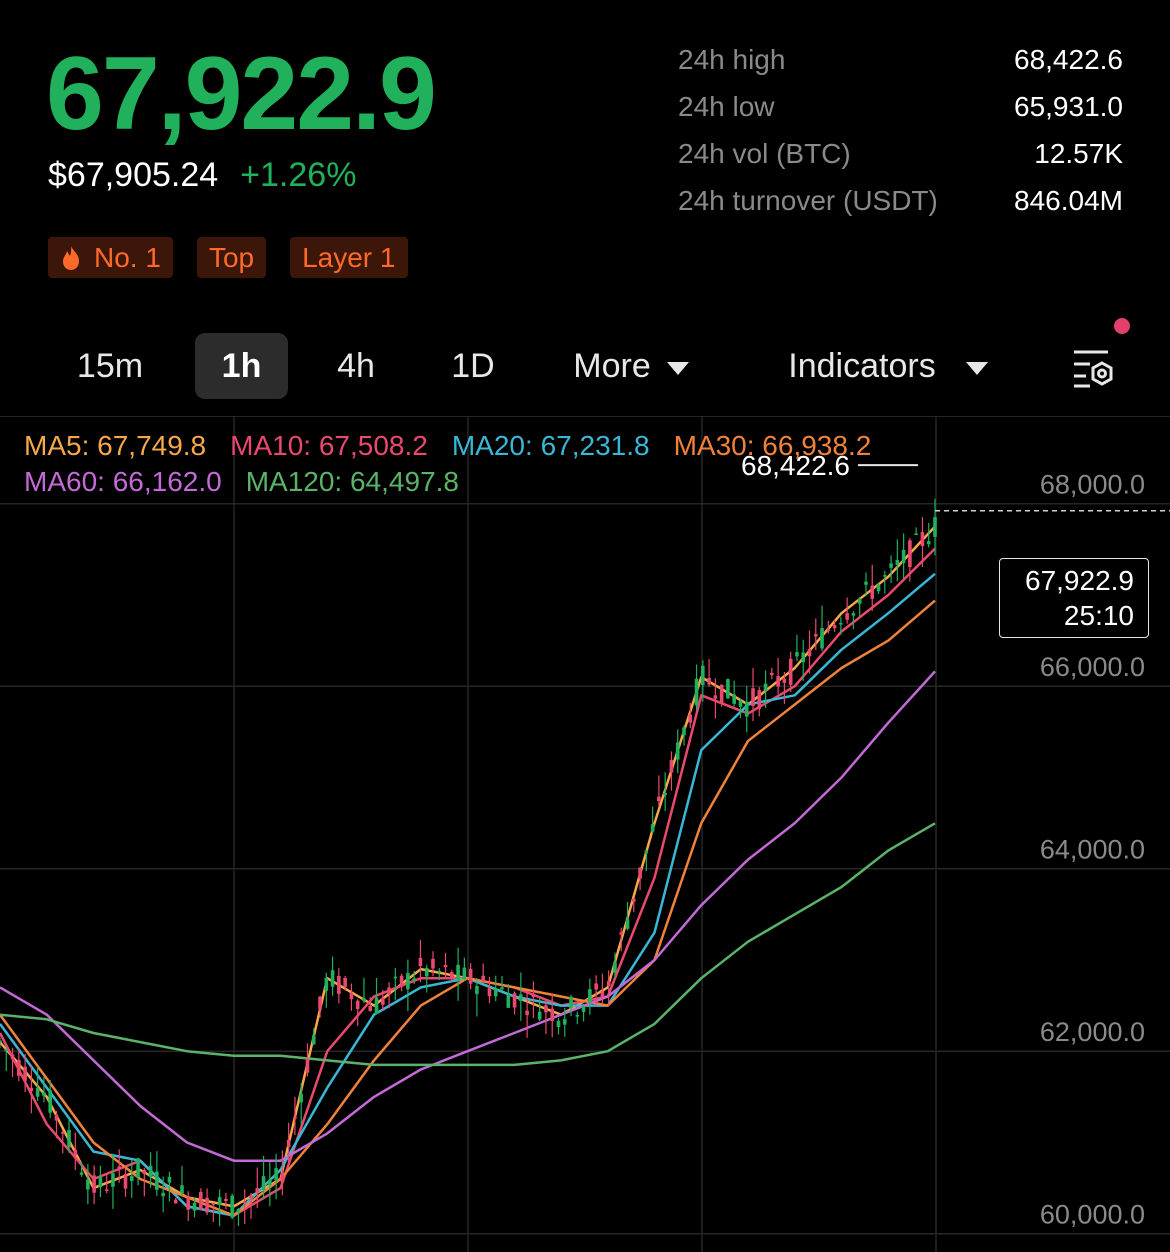  What do you see at coordinates (1068, 106) in the screenshot?
I see `stat-value: 65,931.0` at bounding box center [1068, 106].